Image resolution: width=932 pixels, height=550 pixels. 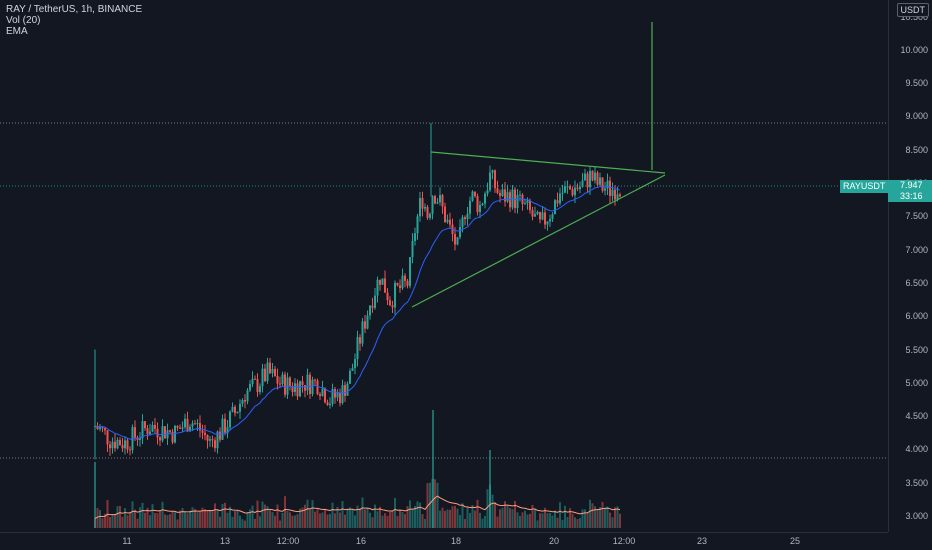 What do you see at coordinates (74, 9) in the screenshot?
I see `symbol-title: RAY / TetherUS, 1h, BINANCE` at bounding box center [74, 9].